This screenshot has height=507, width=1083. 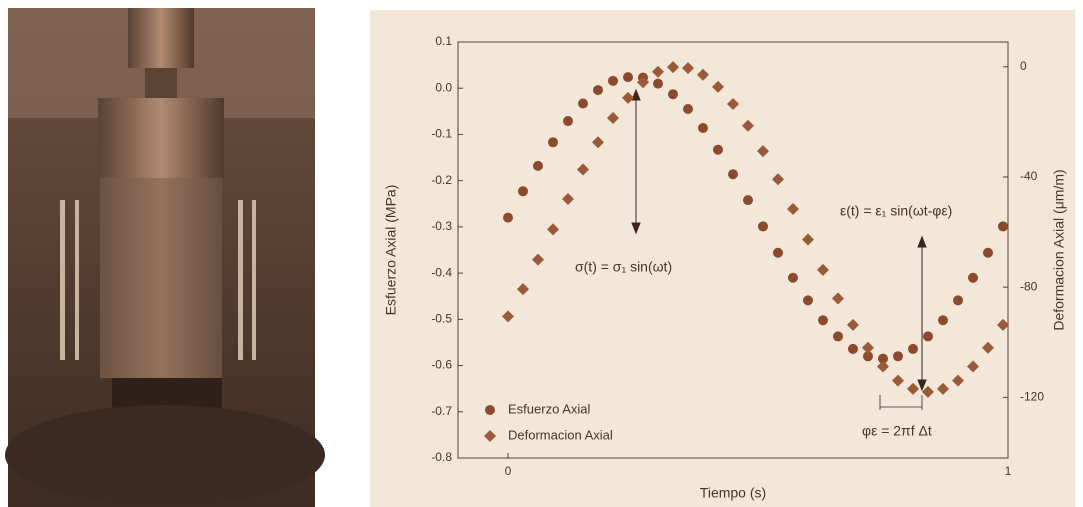 What do you see at coordinates (441, 411) in the screenshot?
I see `y-tick-label: -0.7` at bounding box center [441, 411].